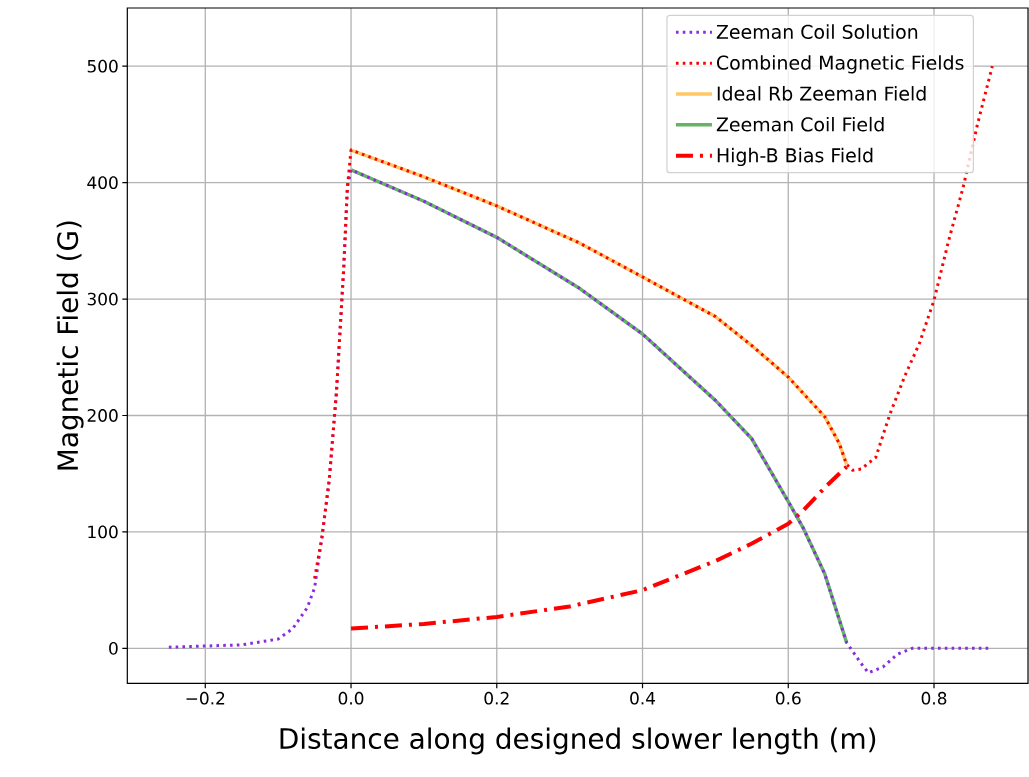  What do you see at coordinates (578, 741) in the screenshot?
I see `x-axis-title: Distance along designed slower length (m)` at bounding box center [578, 741].